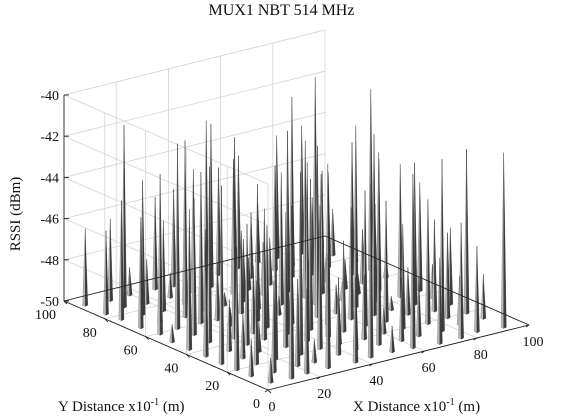  I want to click on y-axis-label: Y Distance x10-1 (m), so click(121, 406).